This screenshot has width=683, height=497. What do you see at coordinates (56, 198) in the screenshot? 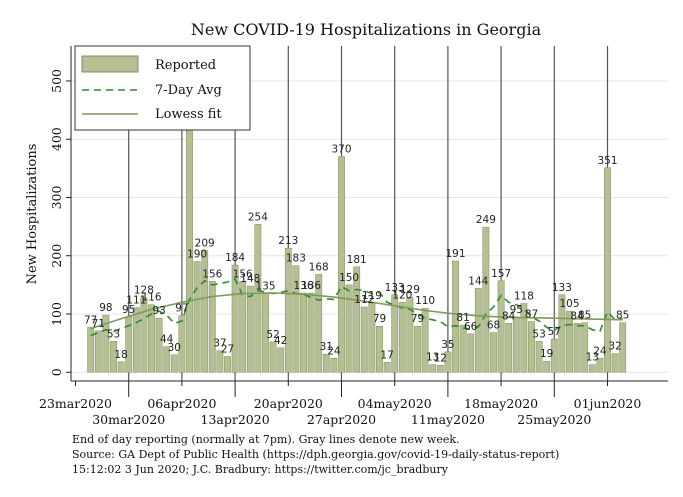
I see `y-tick-label: 300` at bounding box center [56, 198].